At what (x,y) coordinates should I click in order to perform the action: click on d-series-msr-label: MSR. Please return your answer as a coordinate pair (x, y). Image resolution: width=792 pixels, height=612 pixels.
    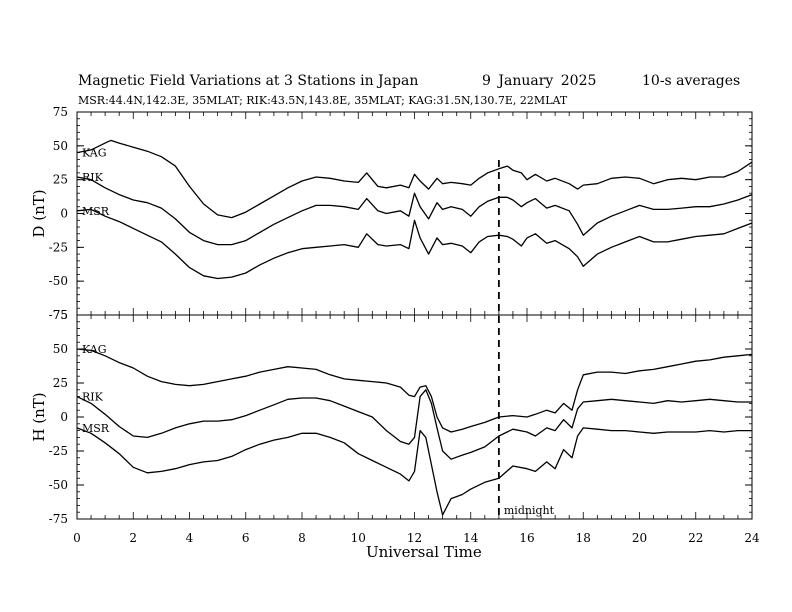
    Looking at the image, I should click on (96, 211).